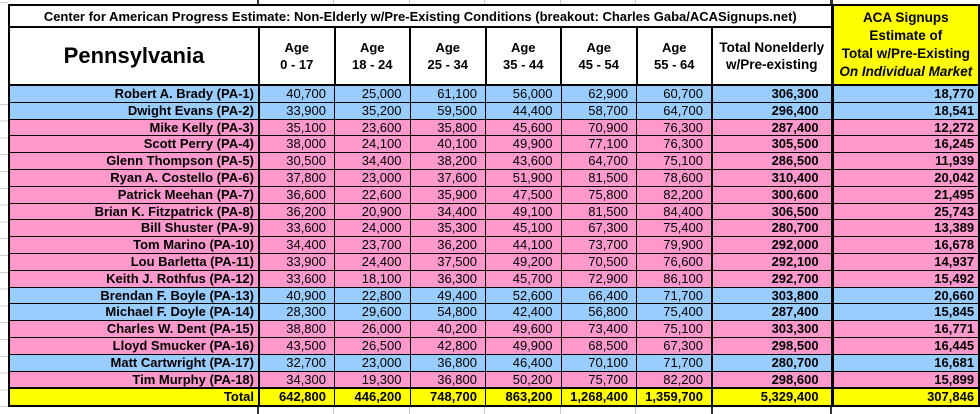 The height and width of the screenshot is (414, 980). What do you see at coordinates (598, 64) in the screenshot?
I see `header-line: 45 - 54` at bounding box center [598, 64].